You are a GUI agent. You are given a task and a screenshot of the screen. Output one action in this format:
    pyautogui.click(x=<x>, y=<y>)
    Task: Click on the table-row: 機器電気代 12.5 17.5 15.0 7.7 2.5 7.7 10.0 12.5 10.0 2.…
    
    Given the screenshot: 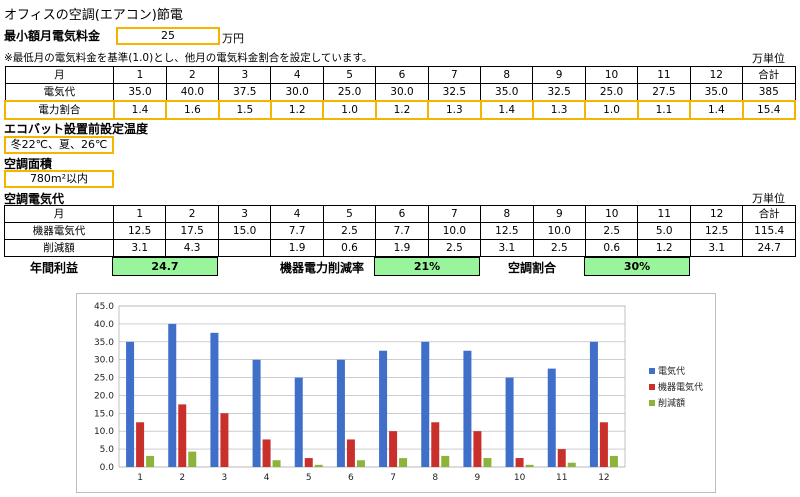 What is the action you would take?
    pyautogui.click(x=400, y=231)
    